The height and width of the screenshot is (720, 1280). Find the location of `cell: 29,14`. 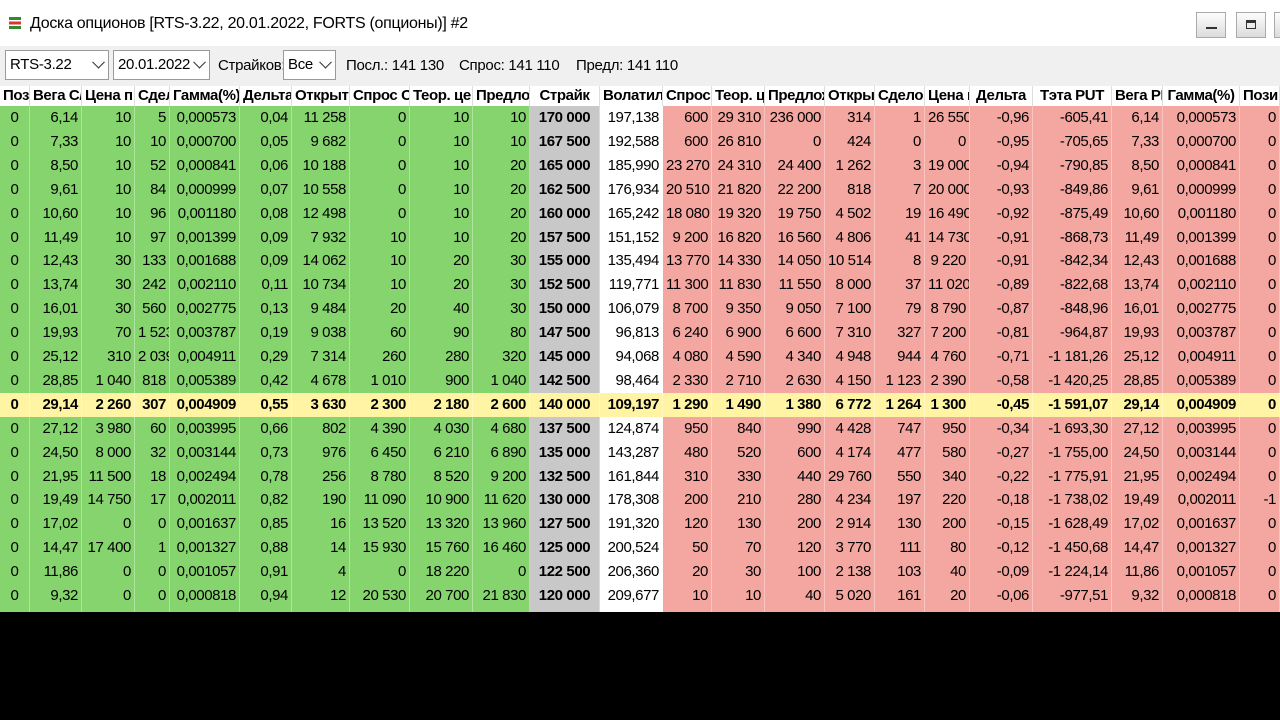

cell: 29,14 is located at coordinates (56, 404).